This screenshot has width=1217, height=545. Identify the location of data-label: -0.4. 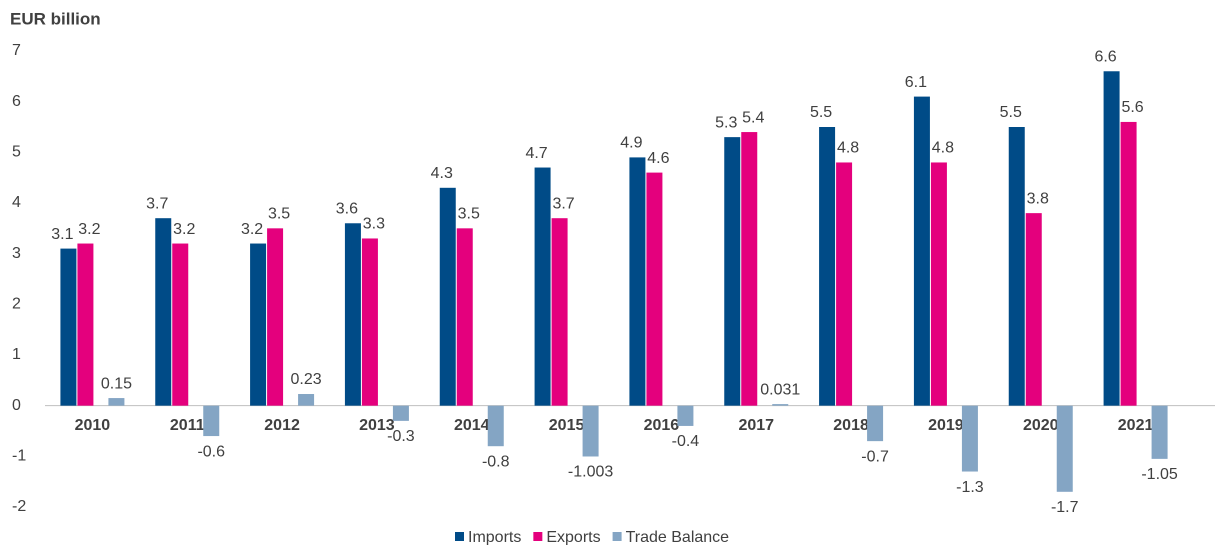
(686, 441).